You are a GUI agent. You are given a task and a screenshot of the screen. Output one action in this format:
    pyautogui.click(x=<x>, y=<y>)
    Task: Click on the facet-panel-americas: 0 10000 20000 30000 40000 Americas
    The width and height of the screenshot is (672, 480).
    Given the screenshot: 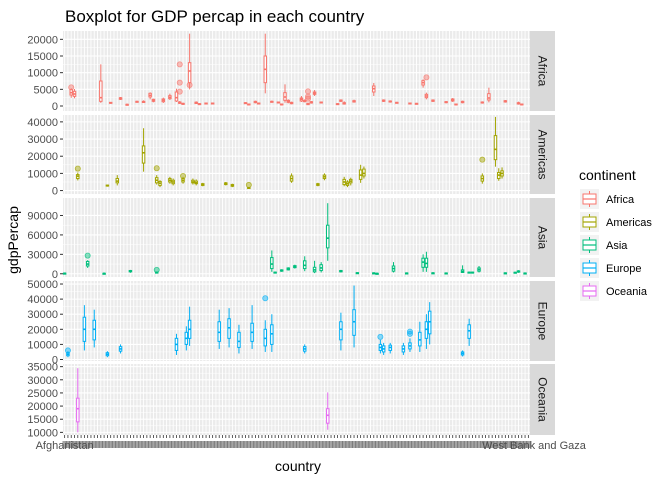 What is the action you would take?
    pyautogui.click(x=291, y=156)
    